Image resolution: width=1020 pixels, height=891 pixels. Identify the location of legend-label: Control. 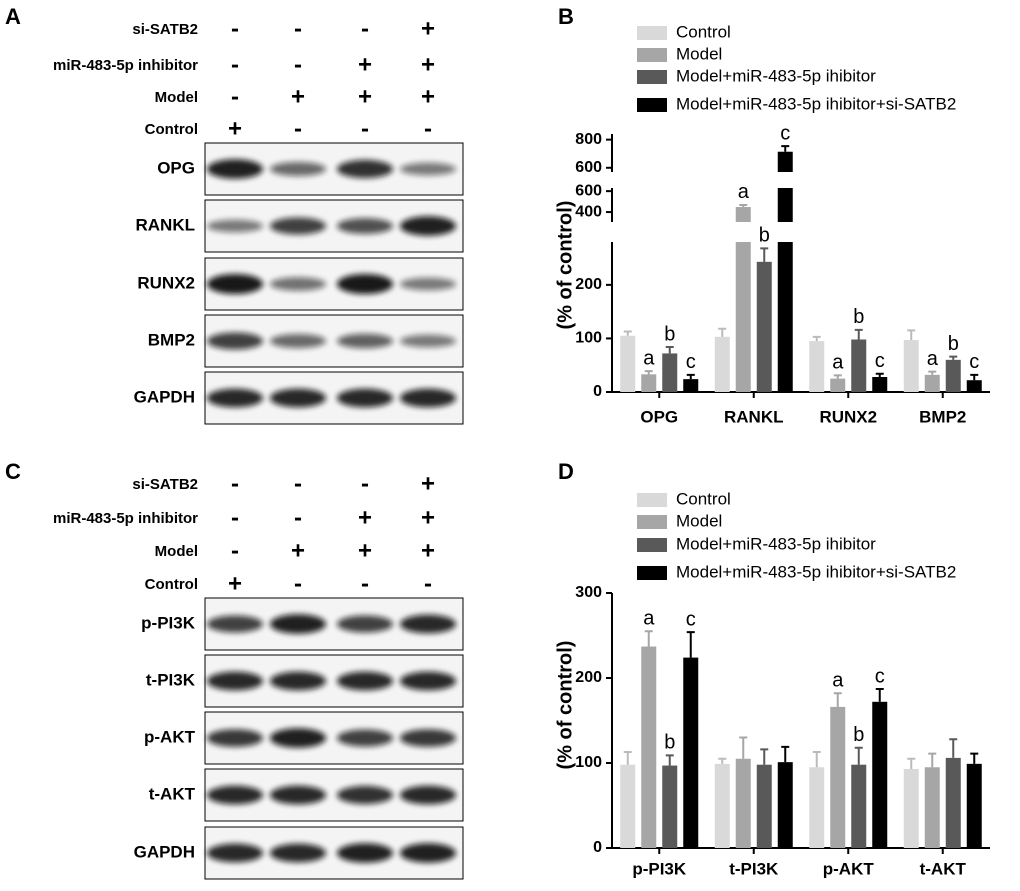
(703, 31).